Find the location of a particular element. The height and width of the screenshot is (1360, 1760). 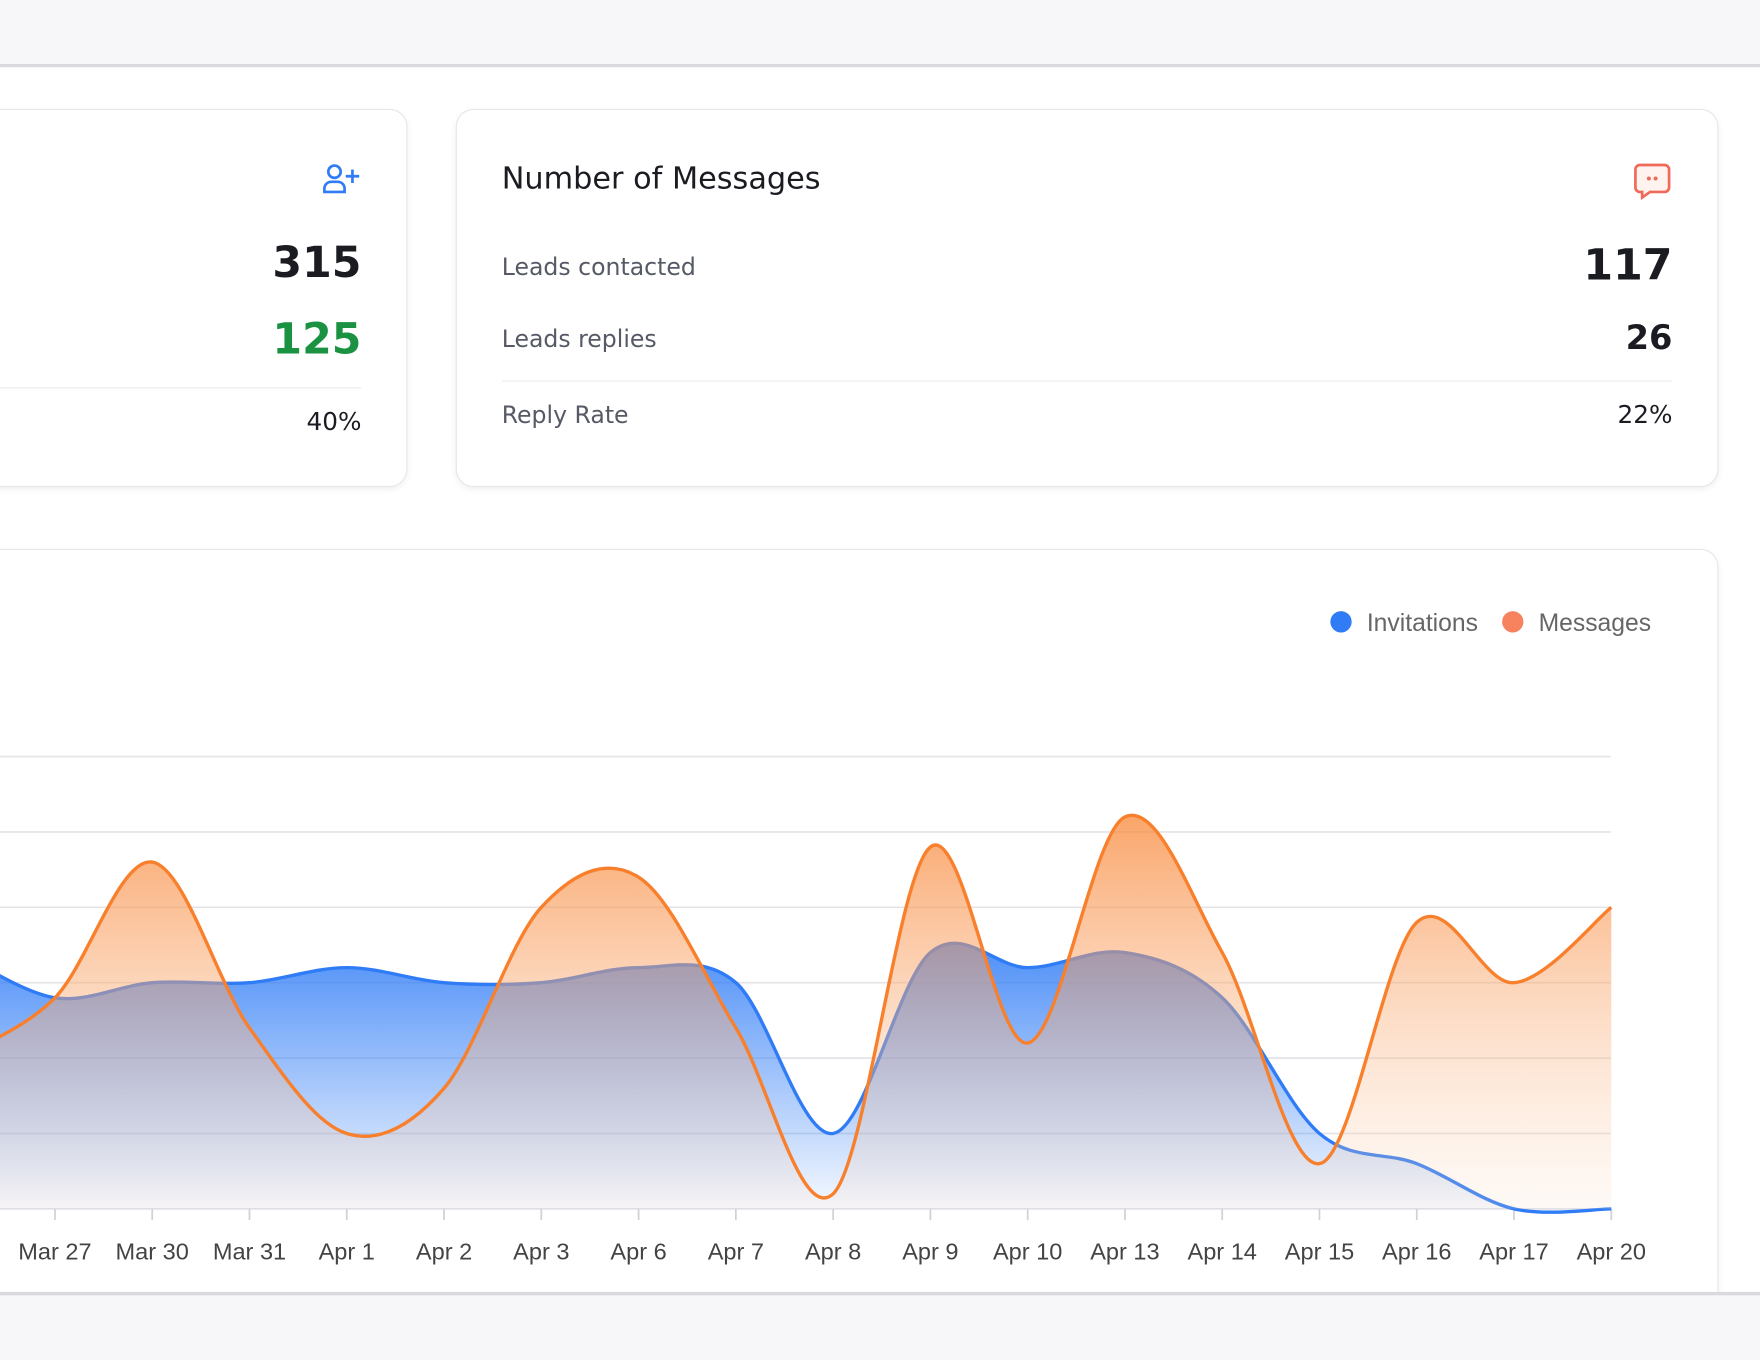

row-label: Leads replies is located at coordinates (579, 339).